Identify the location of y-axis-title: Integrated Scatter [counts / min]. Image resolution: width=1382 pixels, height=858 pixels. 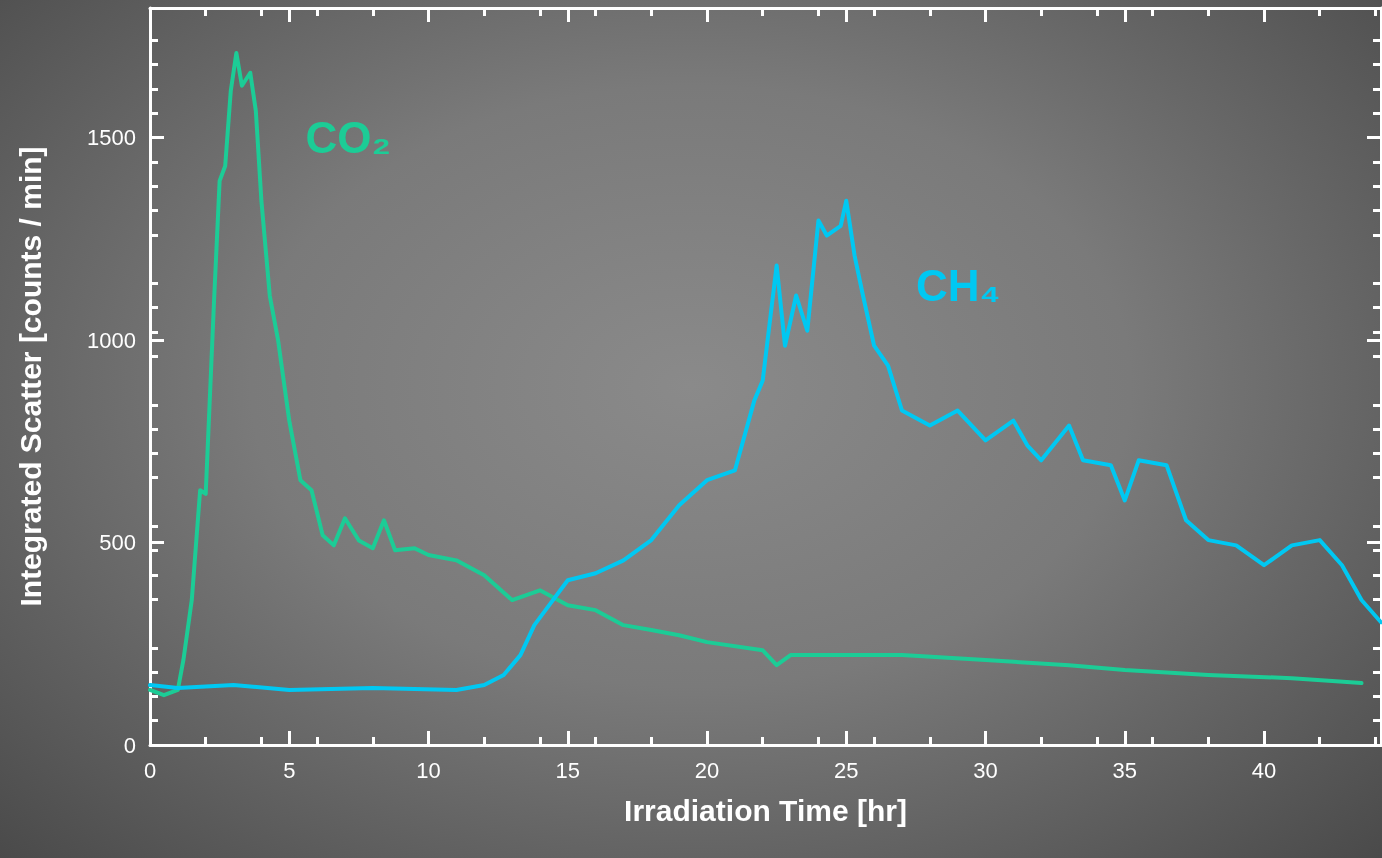
(30, 376).